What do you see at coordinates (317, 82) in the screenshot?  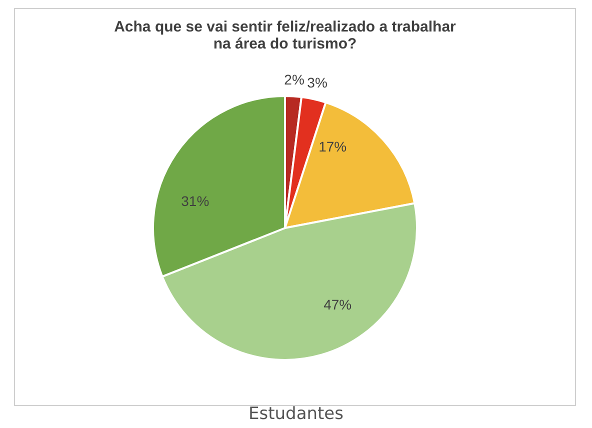 I see `data-label: 3%` at bounding box center [317, 82].